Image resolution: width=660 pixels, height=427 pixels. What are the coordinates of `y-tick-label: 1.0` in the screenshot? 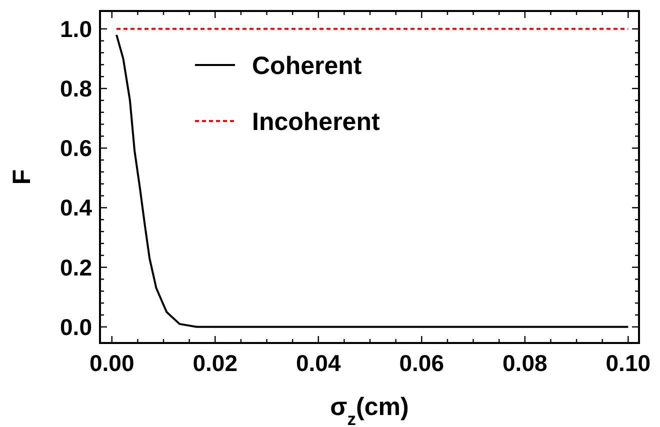 It's located at (76, 29).